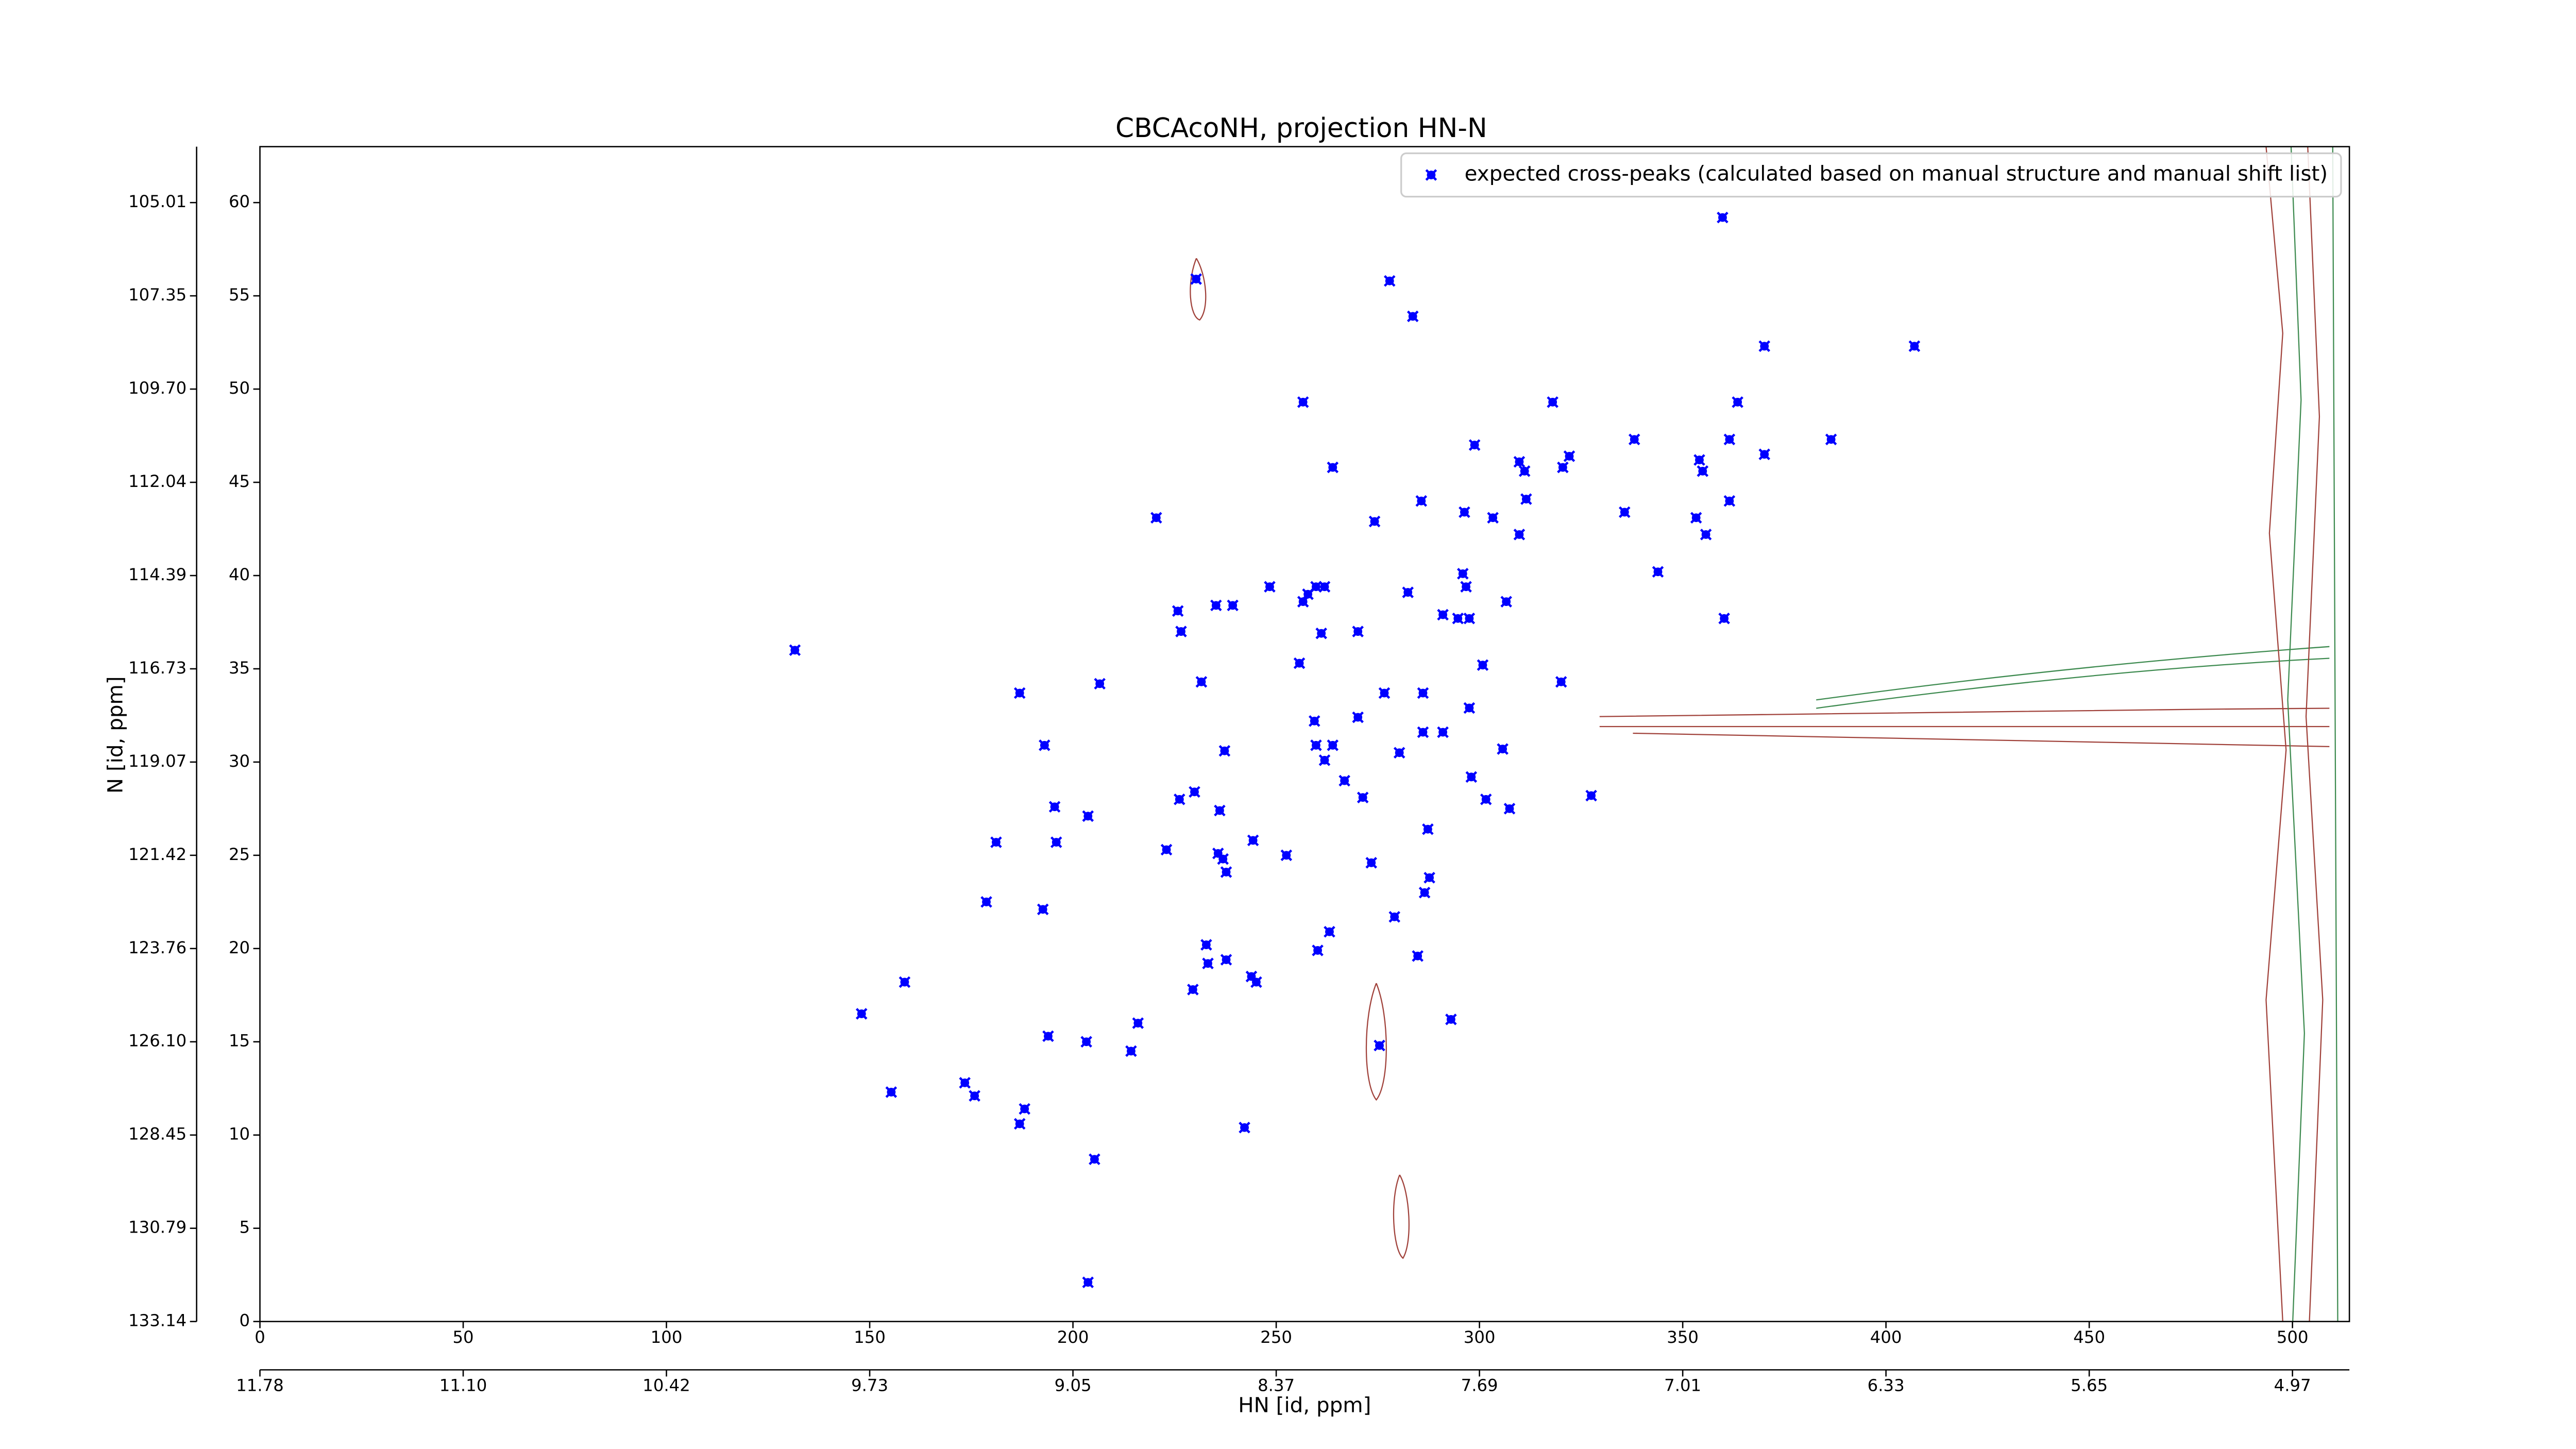 The image size is (2576, 1449). Describe the element at coordinates (239, 295) in the screenshot. I see `y-tick-label: 55` at that location.